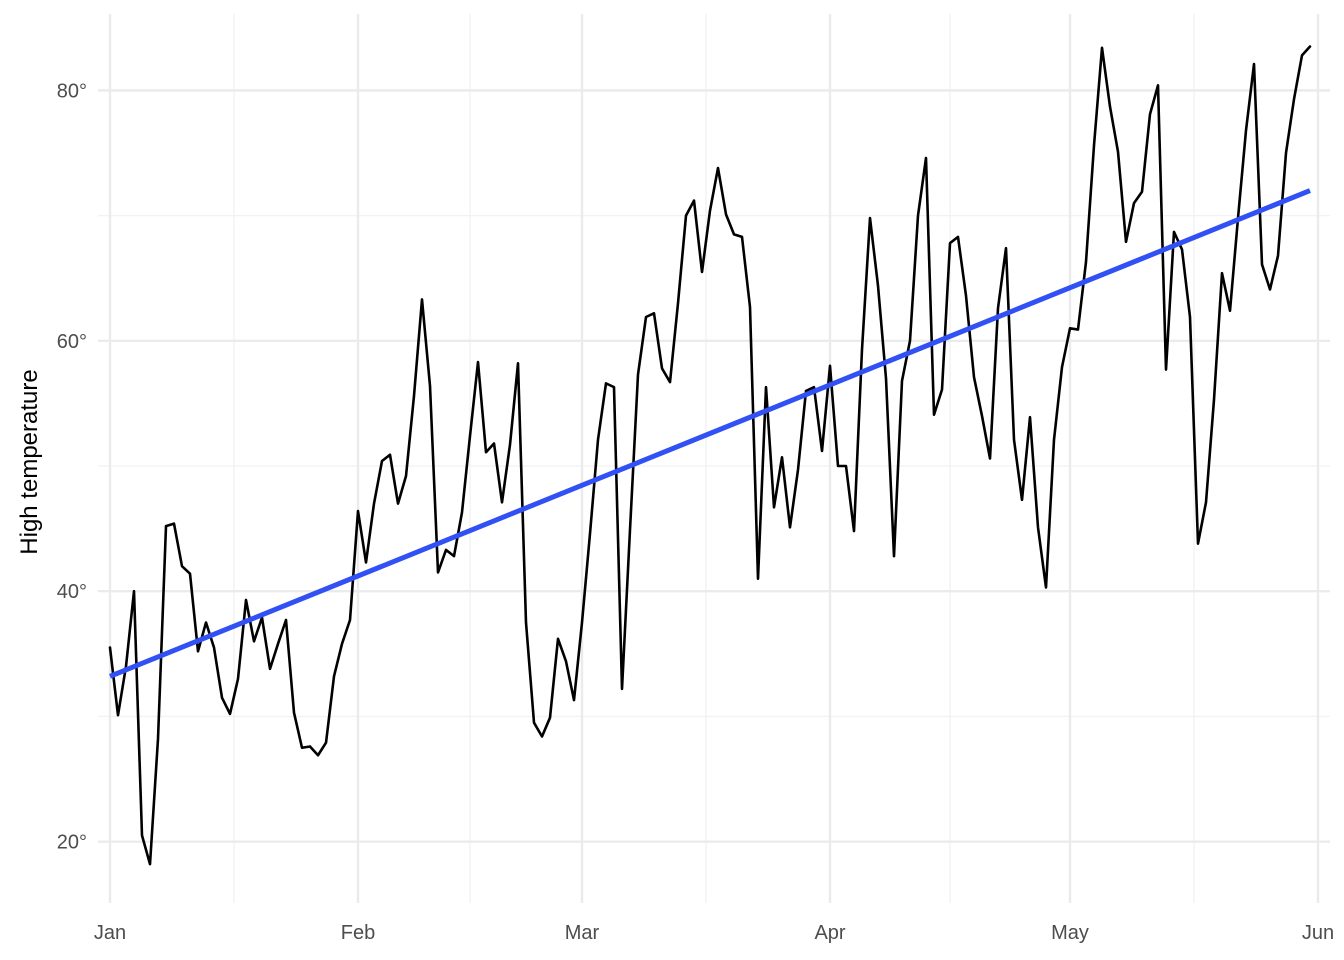 This screenshot has width=1344, height=960. Describe the element at coordinates (1318, 933) in the screenshot. I see `x-tick-label: Jun` at that location.